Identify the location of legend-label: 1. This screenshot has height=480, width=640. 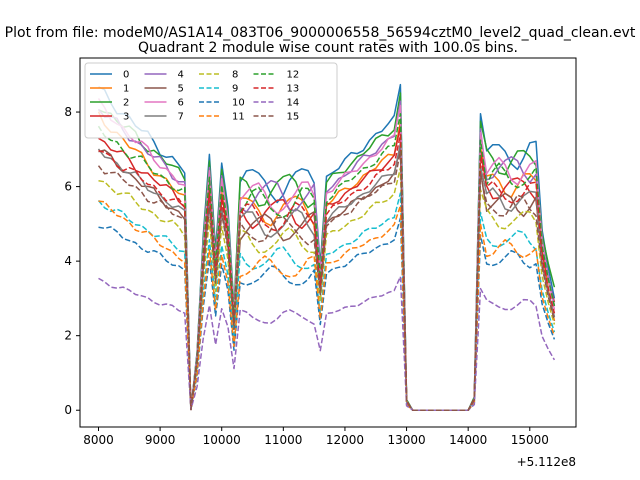
(126, 89).